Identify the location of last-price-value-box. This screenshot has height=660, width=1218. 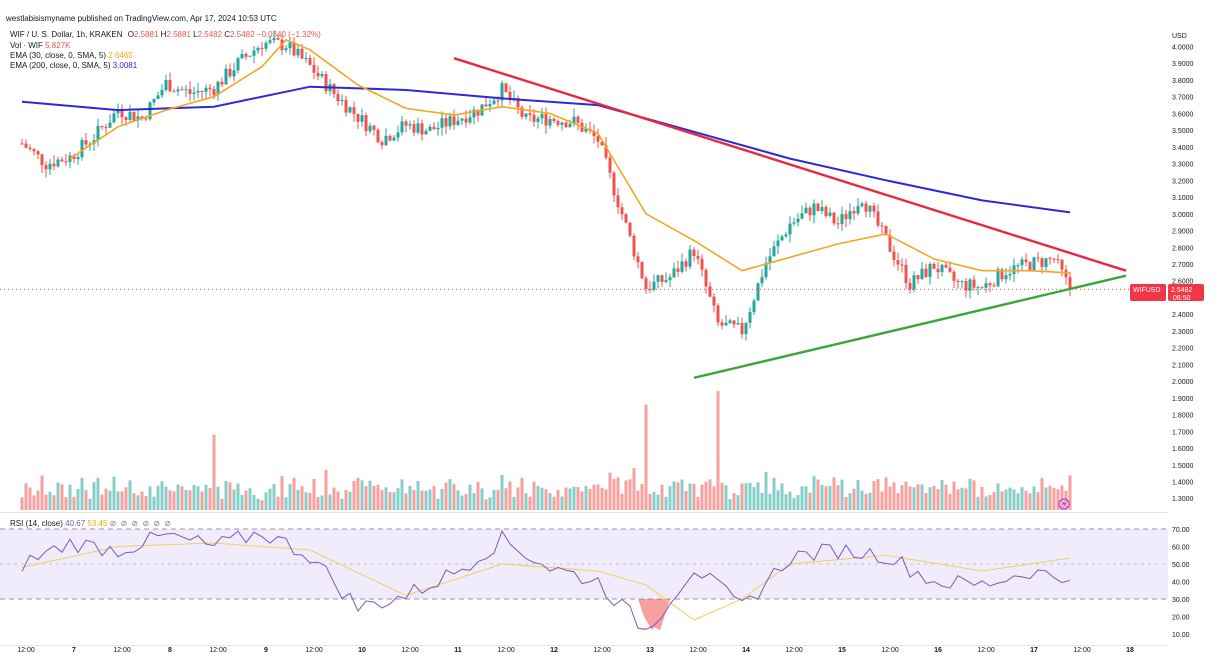
(1186, 292).